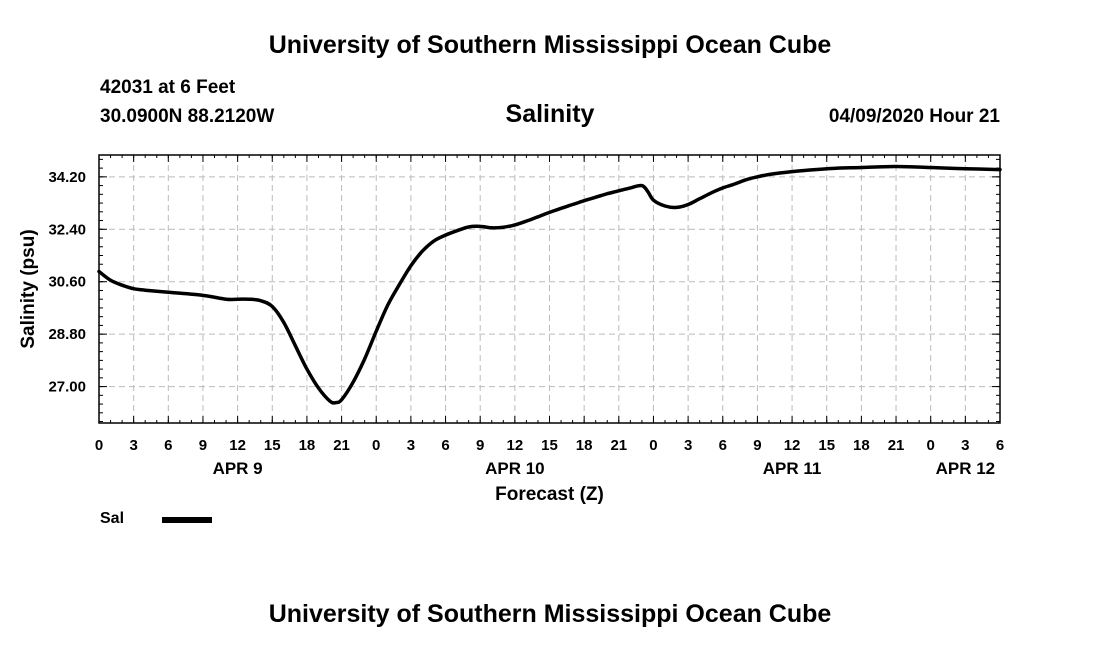 This screenshot has height=650, width=1100. I want to click on y-tick-label: 27.00, so click(67, 387).